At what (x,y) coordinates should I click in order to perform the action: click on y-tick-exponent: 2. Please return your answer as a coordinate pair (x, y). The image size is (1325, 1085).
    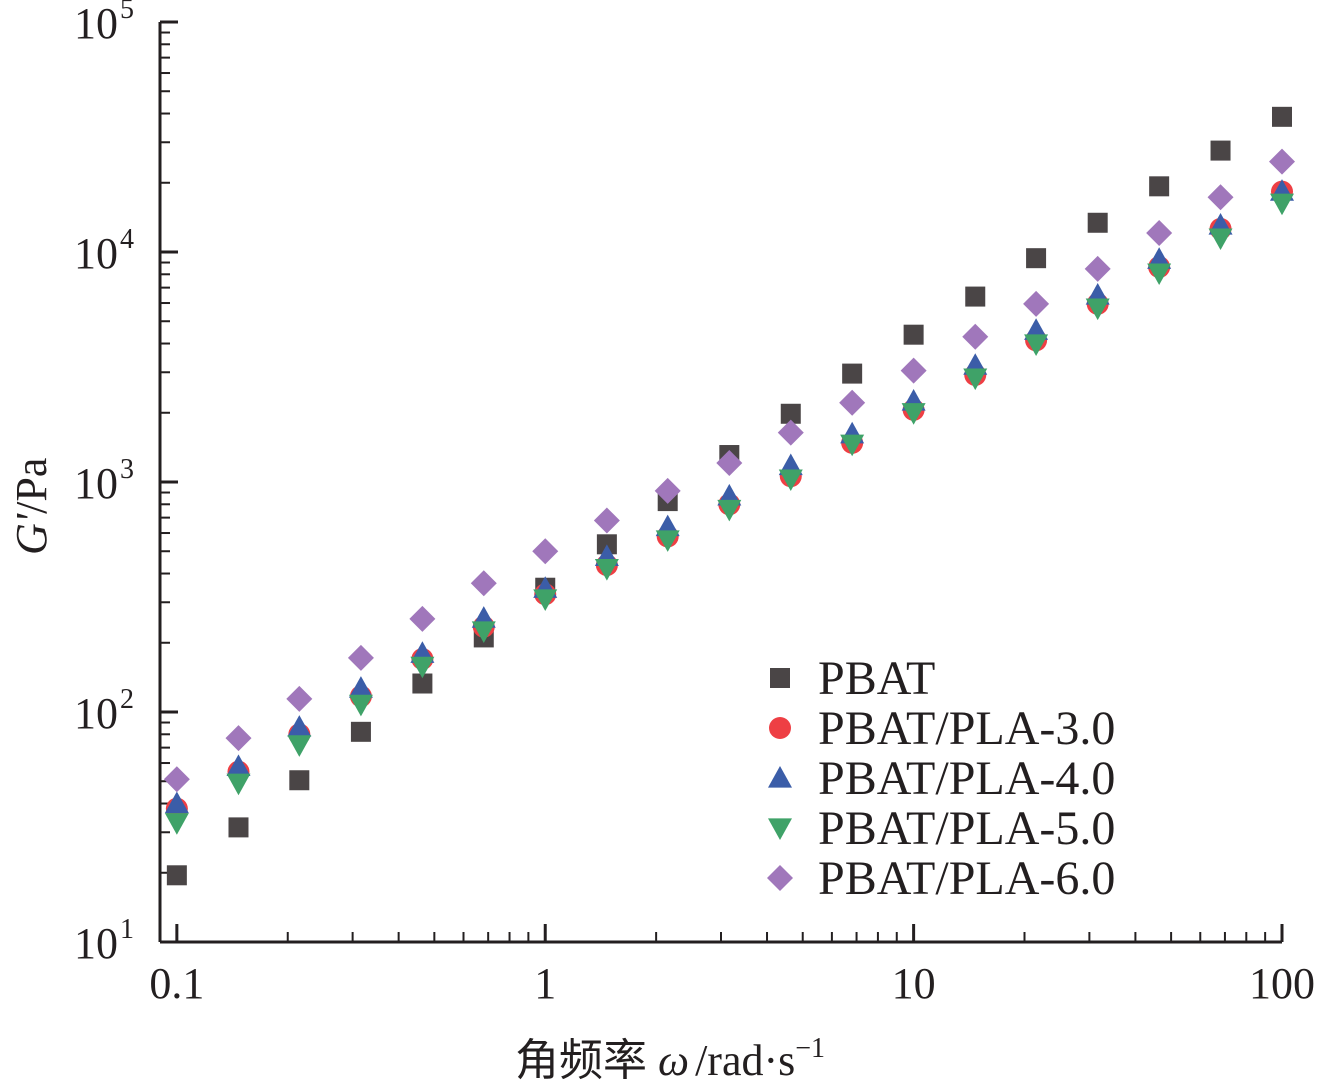
    Looking at the image, I should click on (127, 699).